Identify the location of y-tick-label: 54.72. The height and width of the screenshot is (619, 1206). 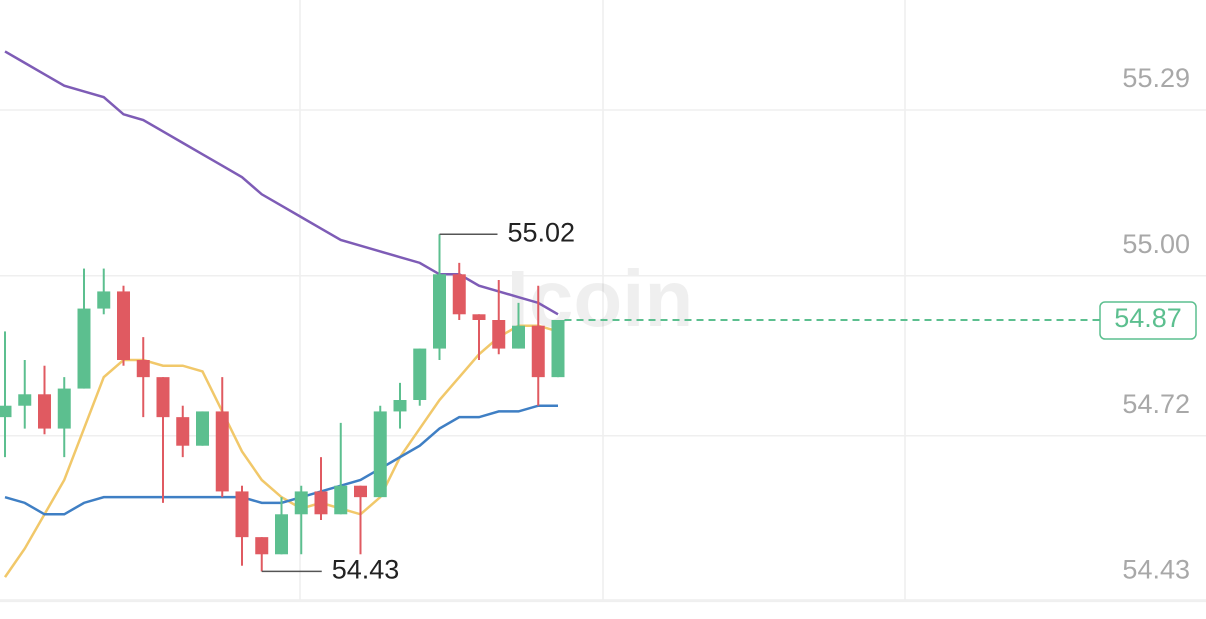
(1156, 404).